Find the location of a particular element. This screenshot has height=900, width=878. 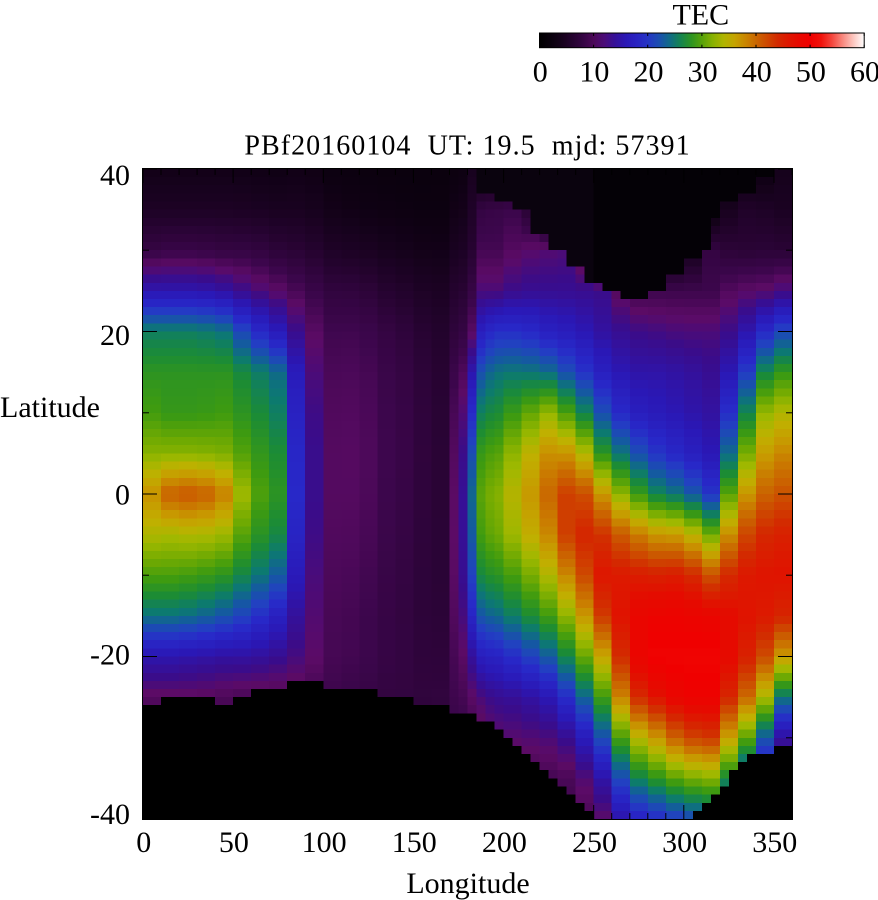

svg-text: Longitude is located at coordinates (467, 883).